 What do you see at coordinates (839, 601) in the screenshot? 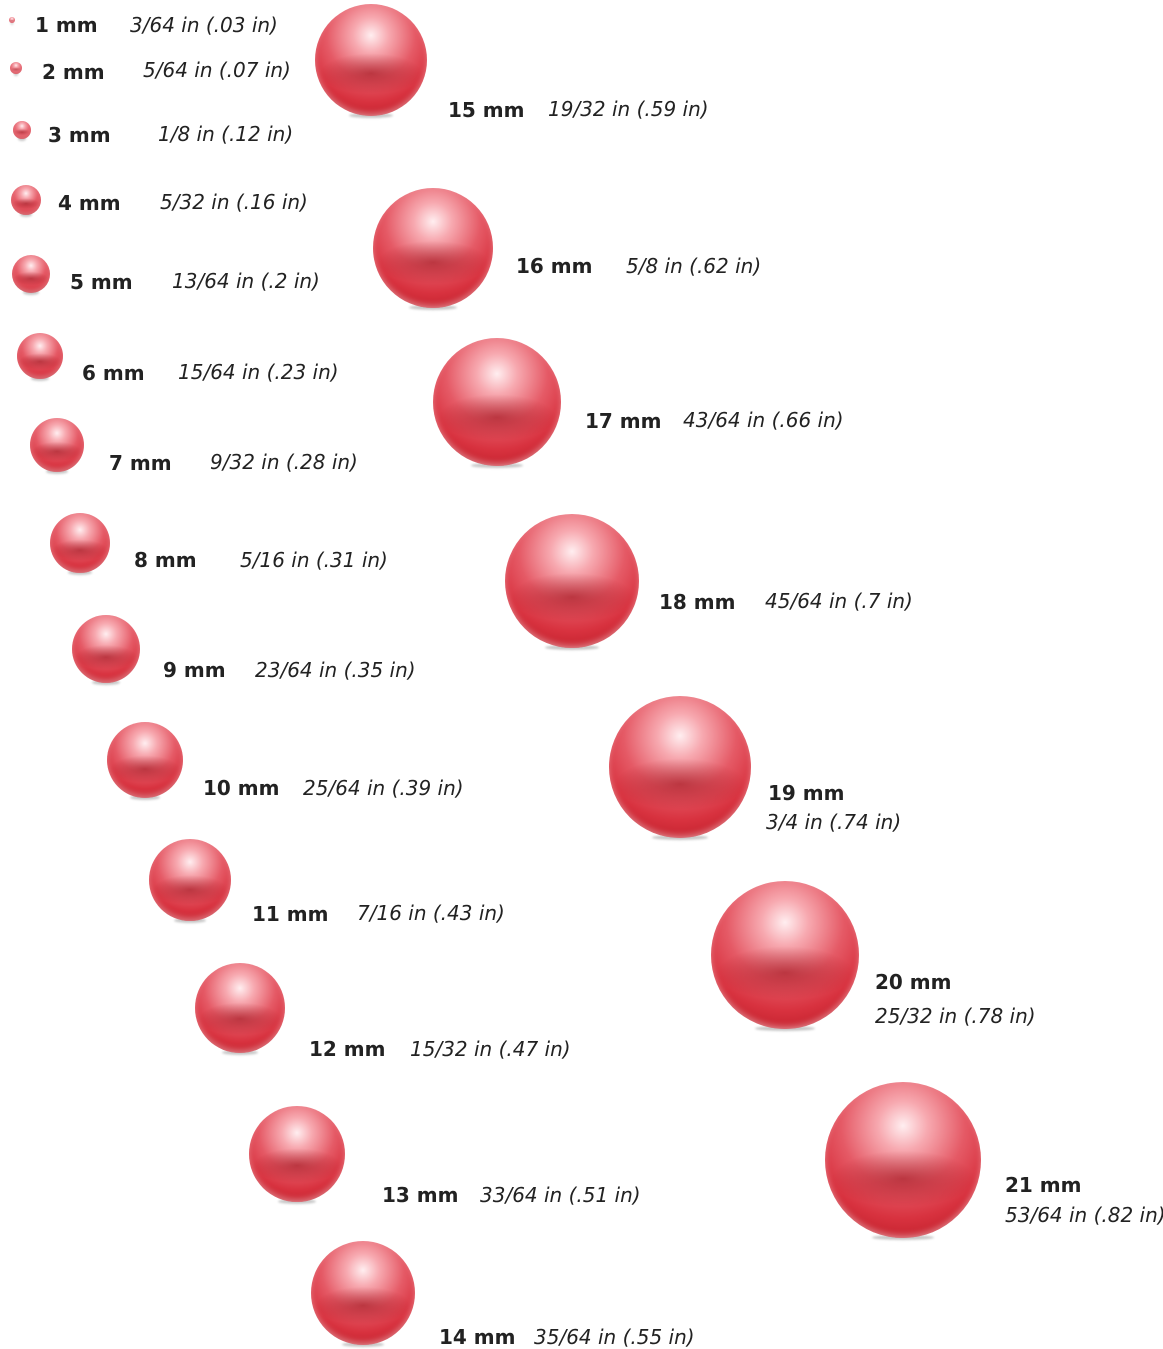
I see `bead-inch-label: 45/64 in (.7 in)` at bounding box center [839, 601].